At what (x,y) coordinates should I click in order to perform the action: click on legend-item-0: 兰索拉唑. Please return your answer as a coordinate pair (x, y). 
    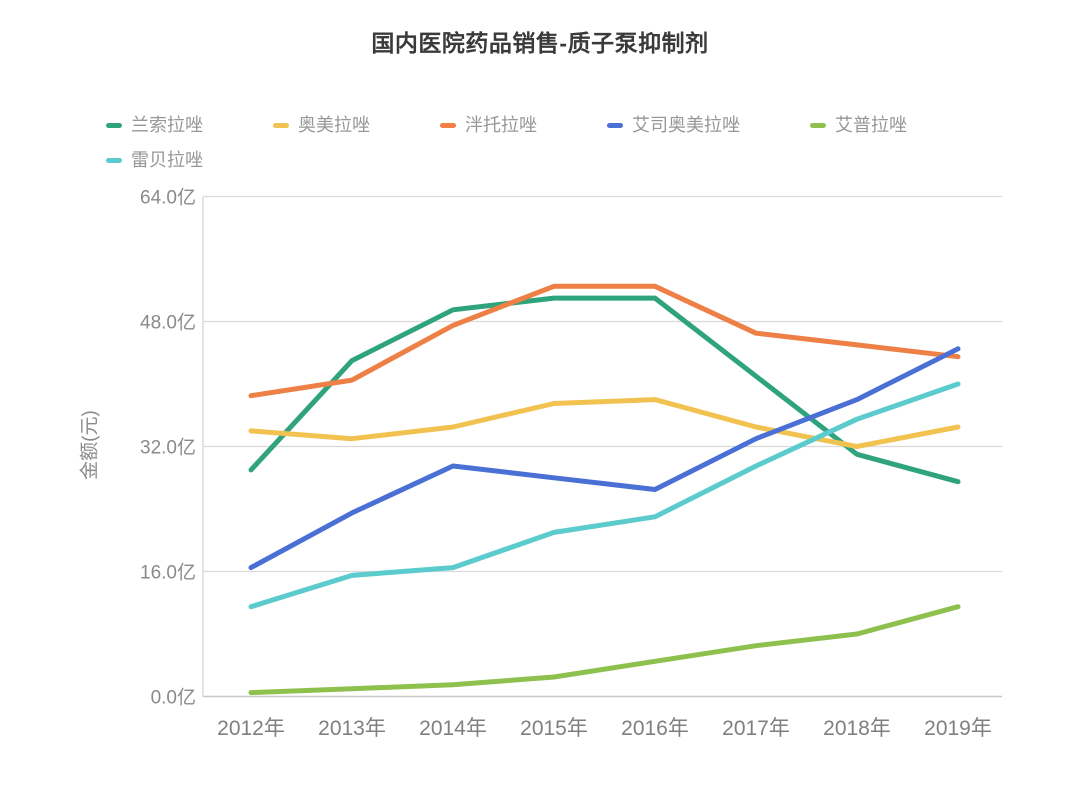
    Looking at the image, I should click on (154, 125).